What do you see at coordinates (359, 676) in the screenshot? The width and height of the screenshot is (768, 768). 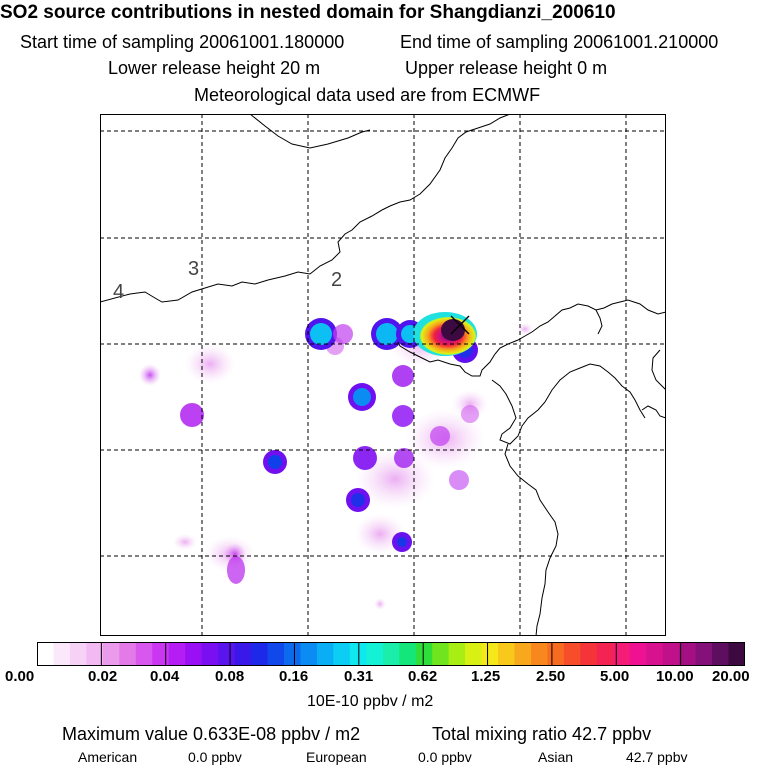 I see `colorbar-tick: 0.31` at bounding box center [359, 676].